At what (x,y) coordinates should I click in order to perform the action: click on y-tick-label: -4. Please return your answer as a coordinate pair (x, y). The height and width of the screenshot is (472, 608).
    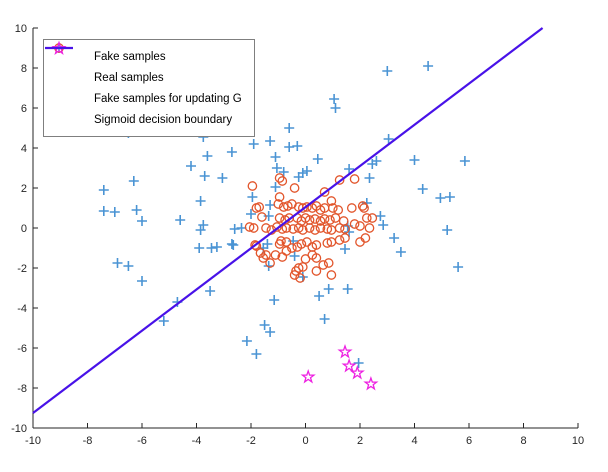
    Looking at the image, I should click on (22, 309).